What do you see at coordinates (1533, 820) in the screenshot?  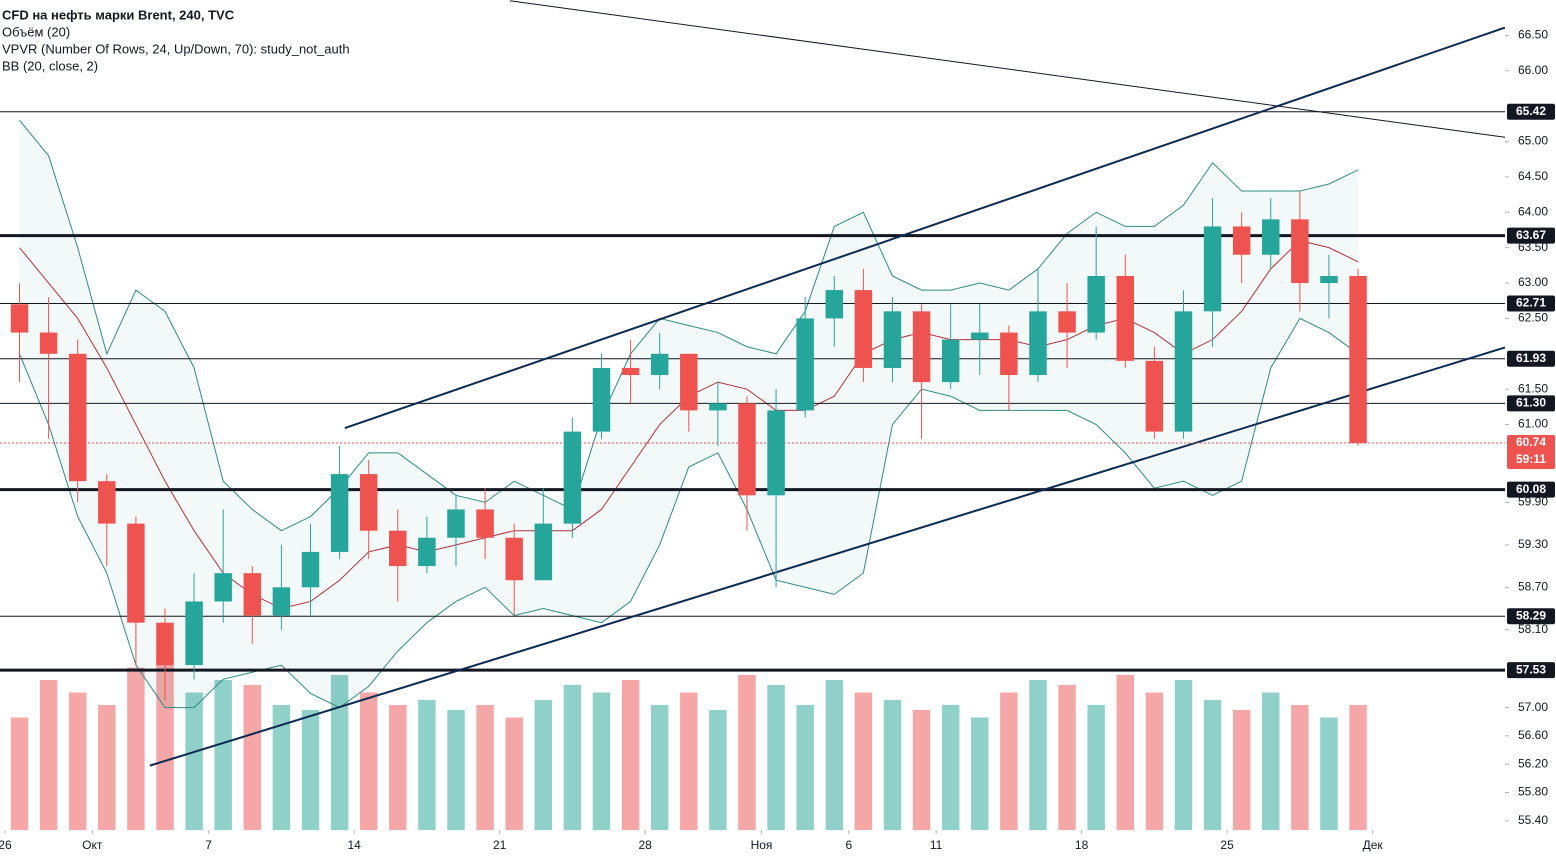 I see `y-tick-label: 55.40` at bounding box center [1533, 820].